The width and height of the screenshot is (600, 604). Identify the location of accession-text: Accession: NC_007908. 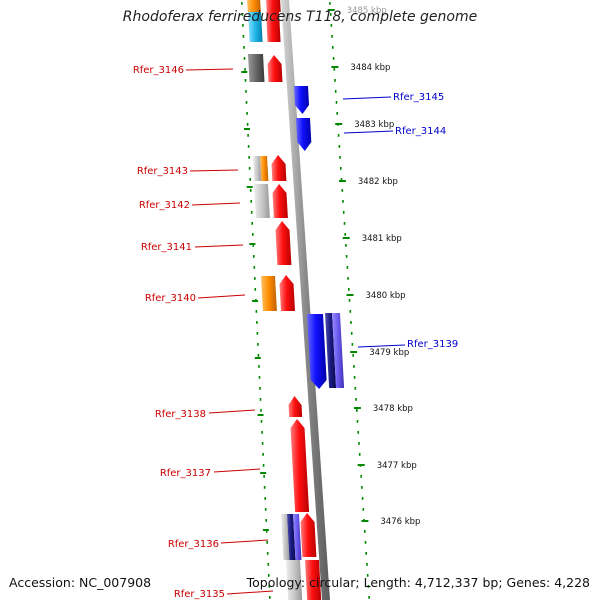
(80, 582).